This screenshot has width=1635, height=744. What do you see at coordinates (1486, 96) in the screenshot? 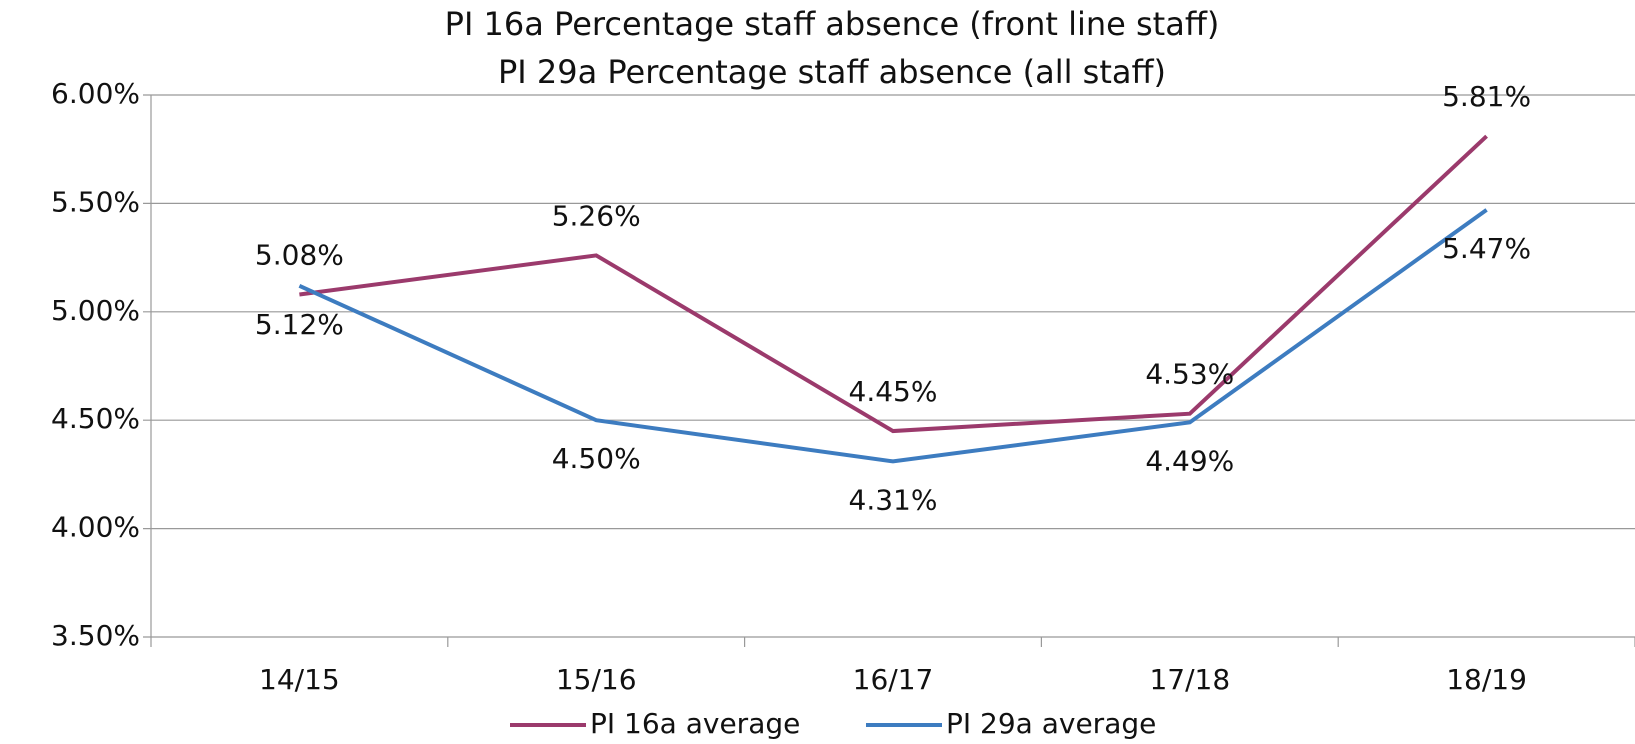
I see `data-label: 5.81%` at bounding box center [1486, 96].